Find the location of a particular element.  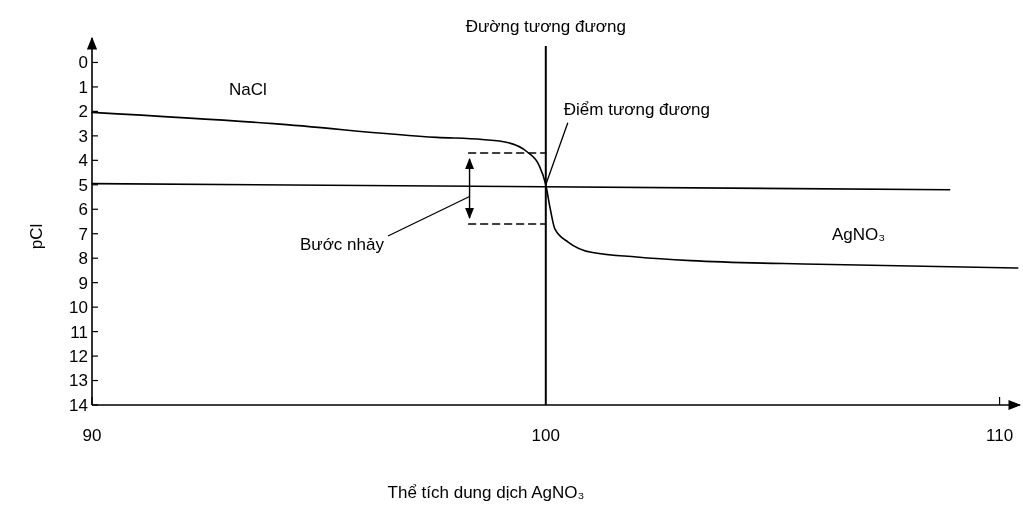

y-tick-label: 14 is located at coordinates (78, 405).